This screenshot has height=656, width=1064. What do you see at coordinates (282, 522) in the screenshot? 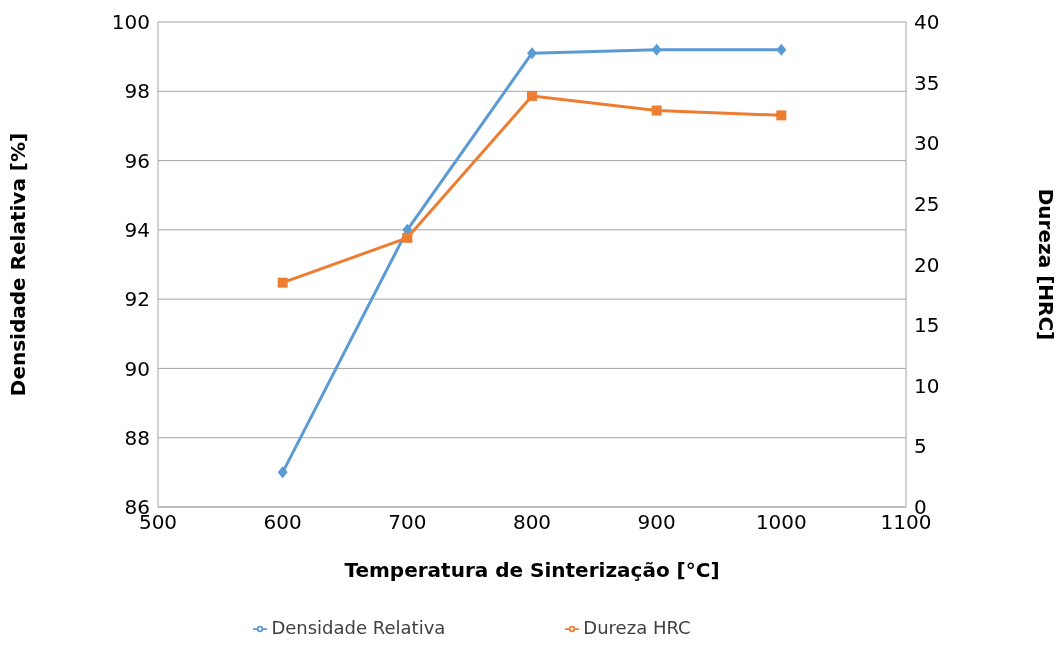
I see `x-tick-label: 600` at bounding box center [282, 522].